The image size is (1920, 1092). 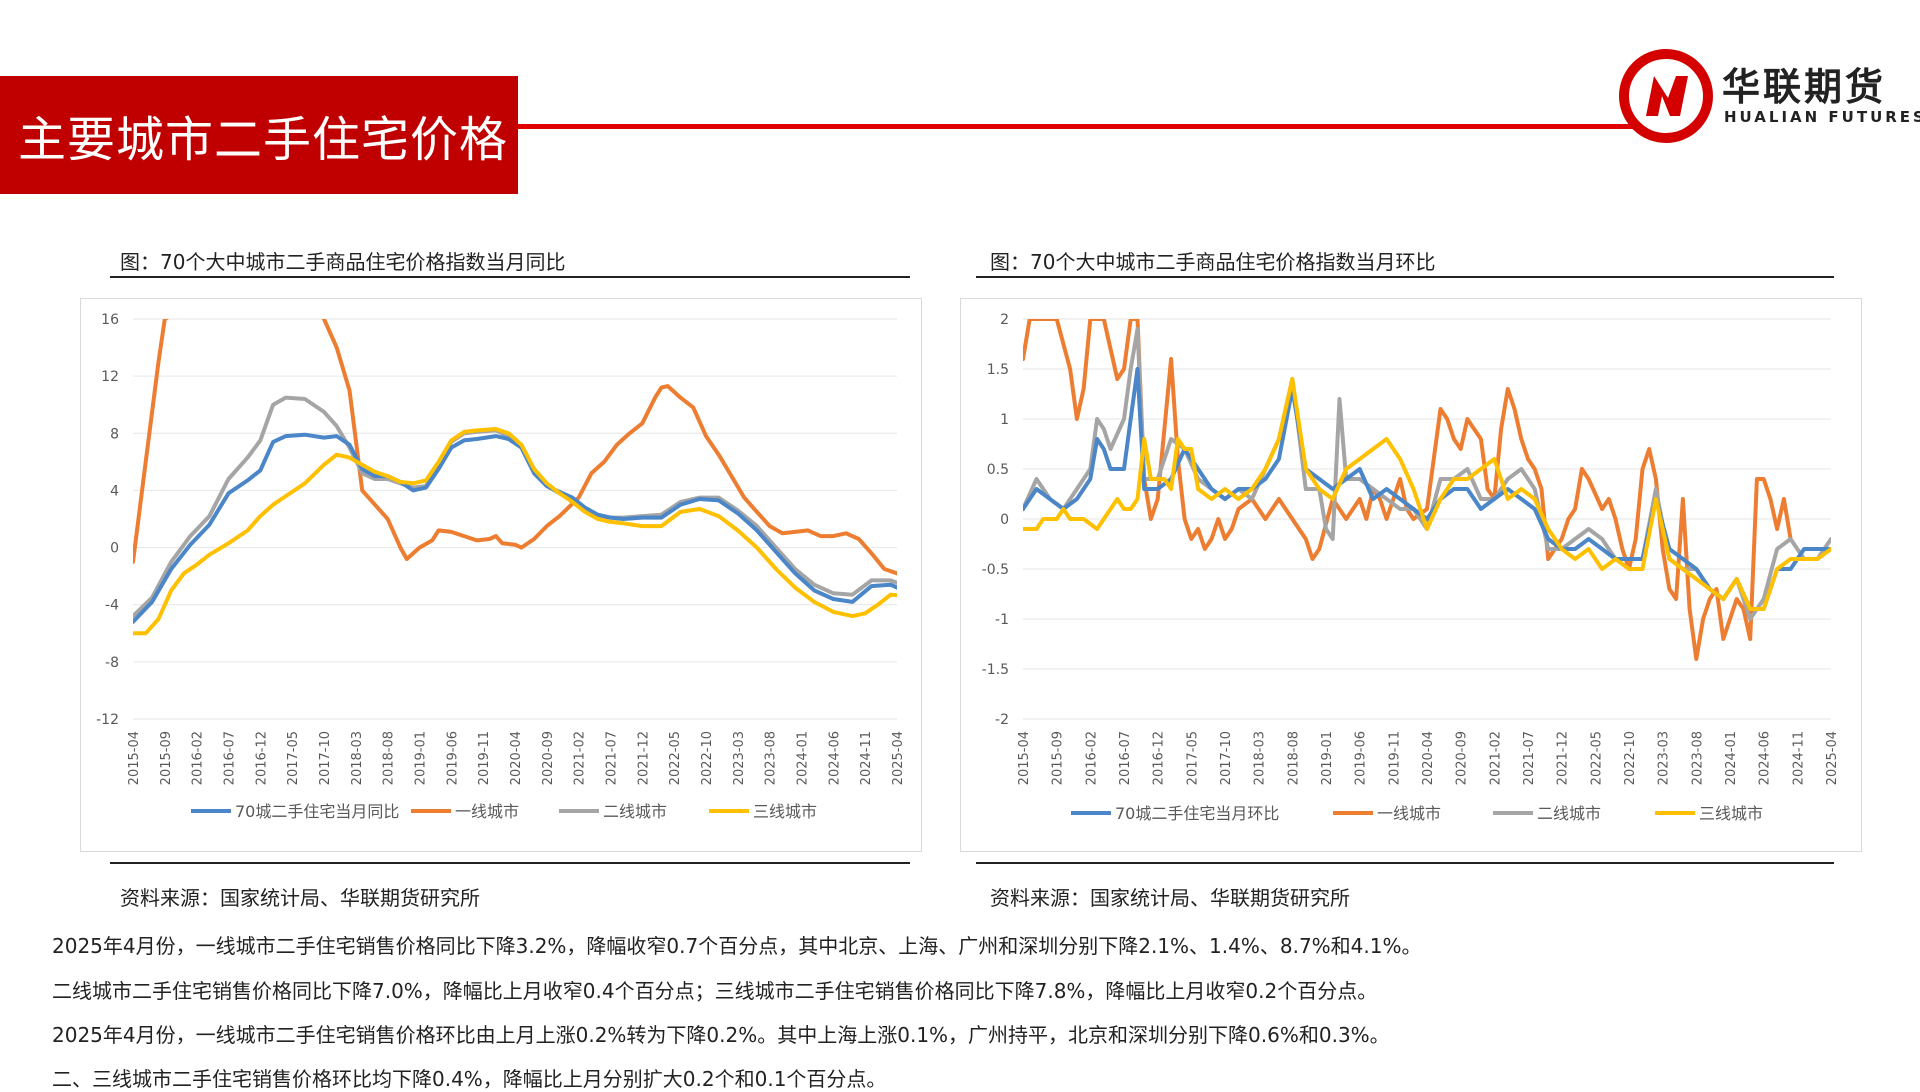 What do you see at coordinates (1002, 720) in the screenshot?
I see `y-tick-label: -2` at bounding box center [1002, 720].